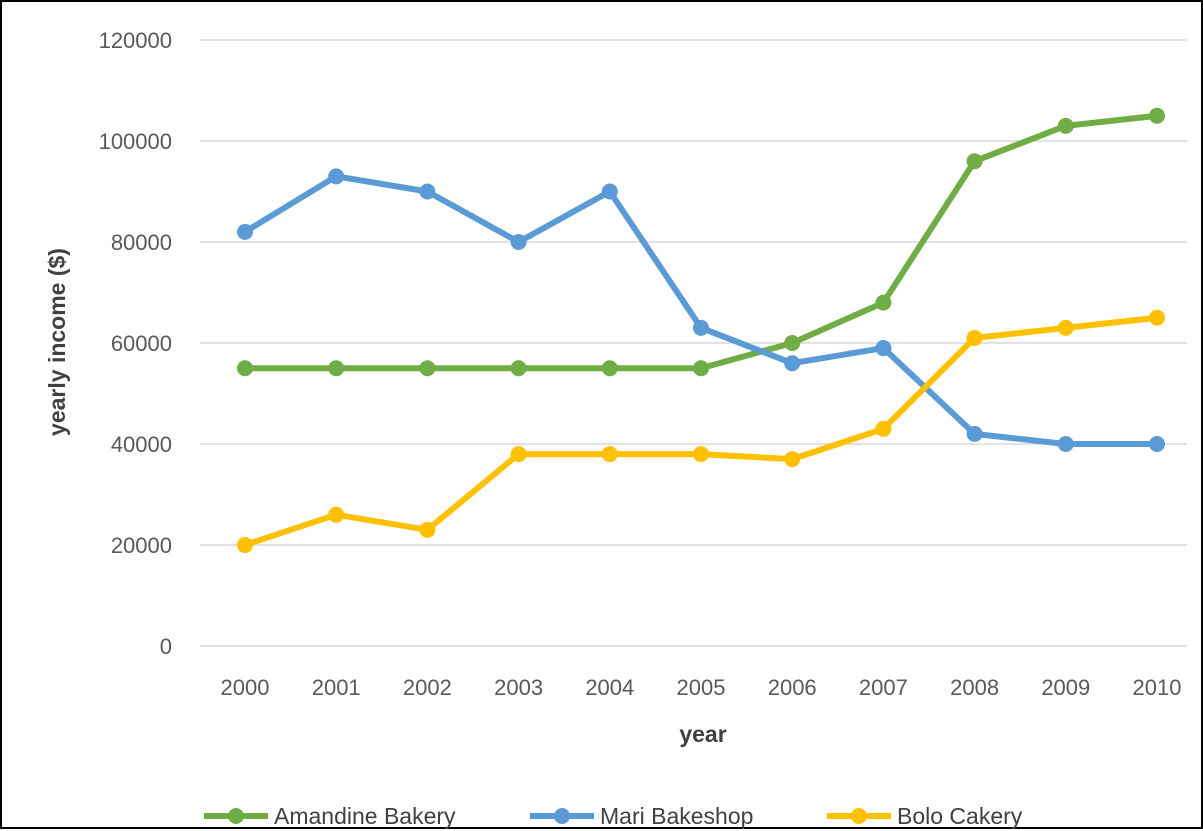 The width and height of the screenshot is (1203, 831). I want to click on legend-label: Mari Bakeshop, so click(676, 816).